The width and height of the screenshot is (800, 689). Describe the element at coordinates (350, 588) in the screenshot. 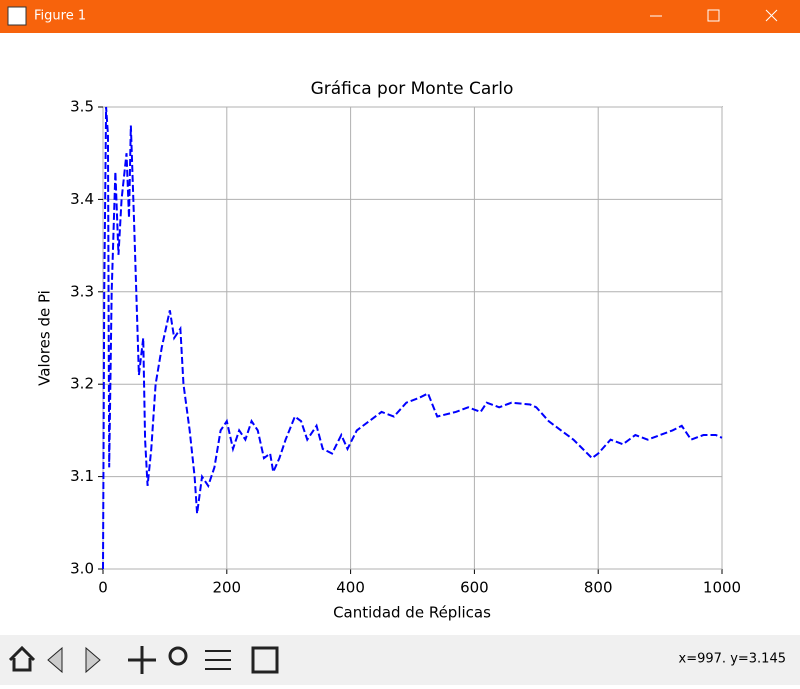

I see `x-tick-label: 400` at that location.